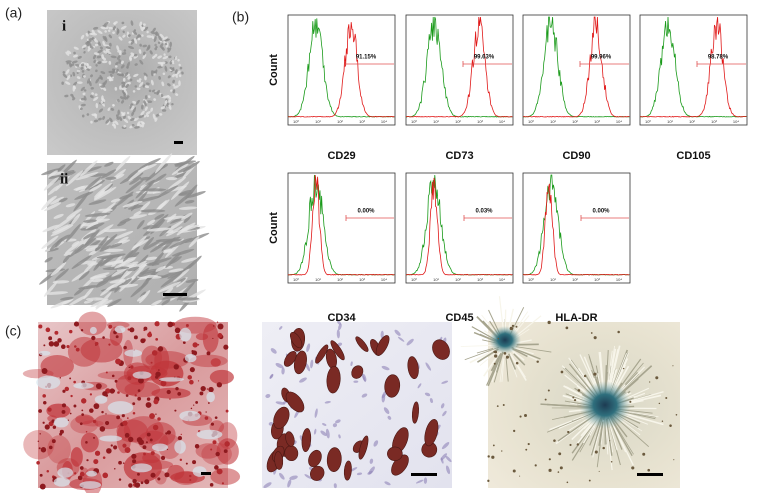 This screenshot has width=764, height=498. What do you see at coordinates (605, 405) in the screenshot?
I see `stained-nodule` at bounding box center [605, 405].